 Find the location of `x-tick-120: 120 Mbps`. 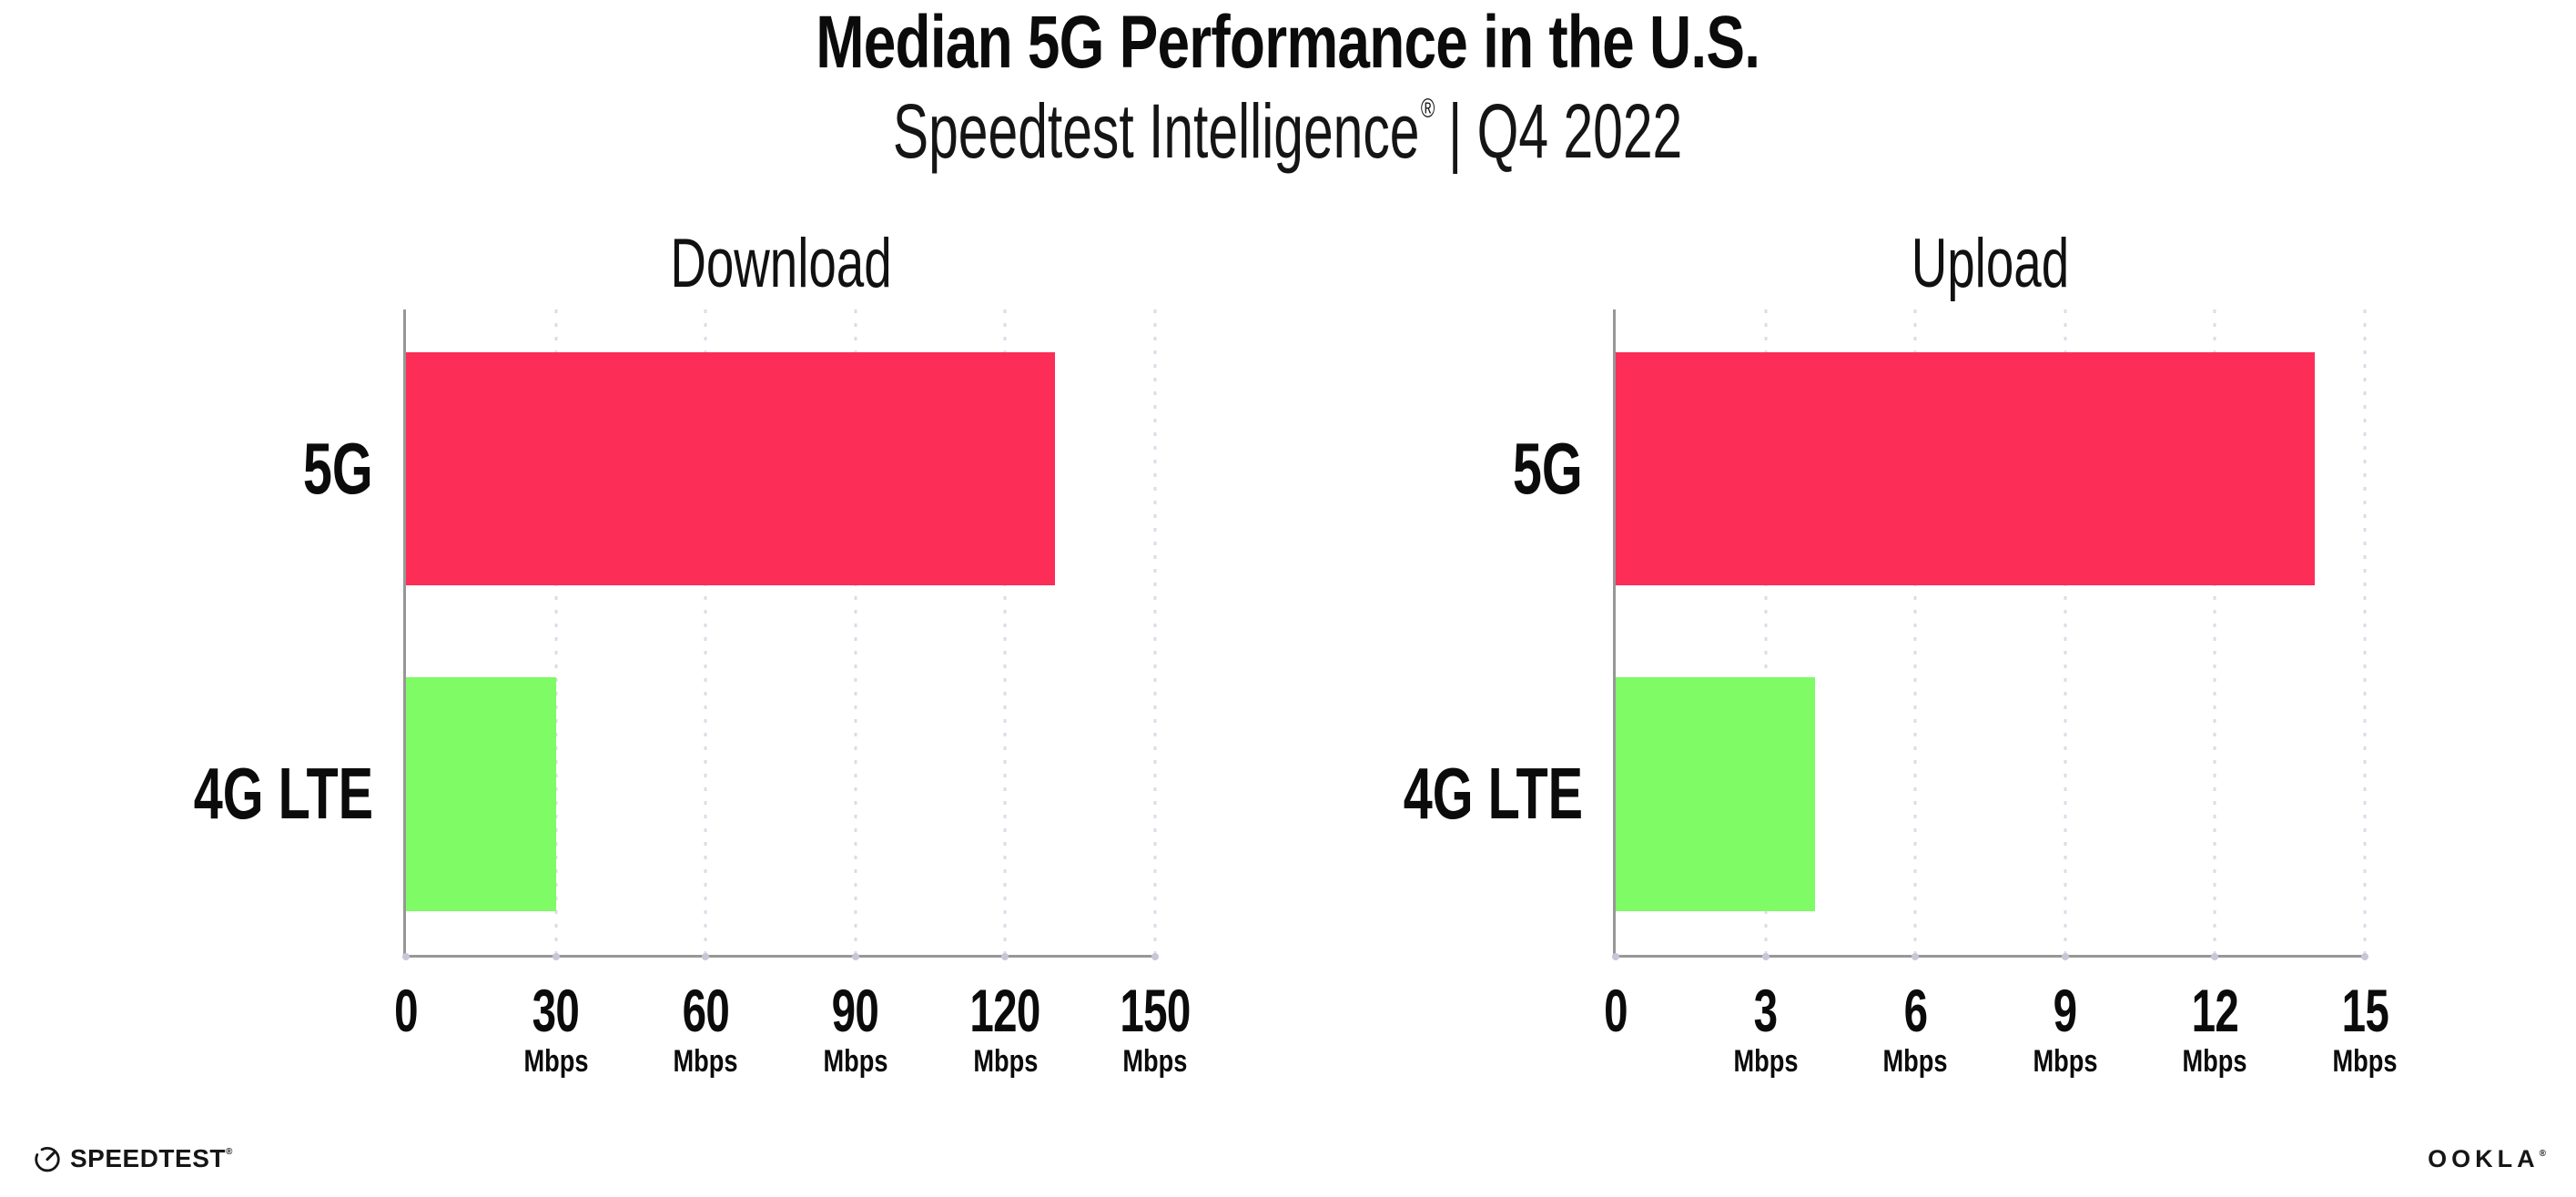

x-tick-120: 120 Mbps is located at coordinates (1005, 1016).